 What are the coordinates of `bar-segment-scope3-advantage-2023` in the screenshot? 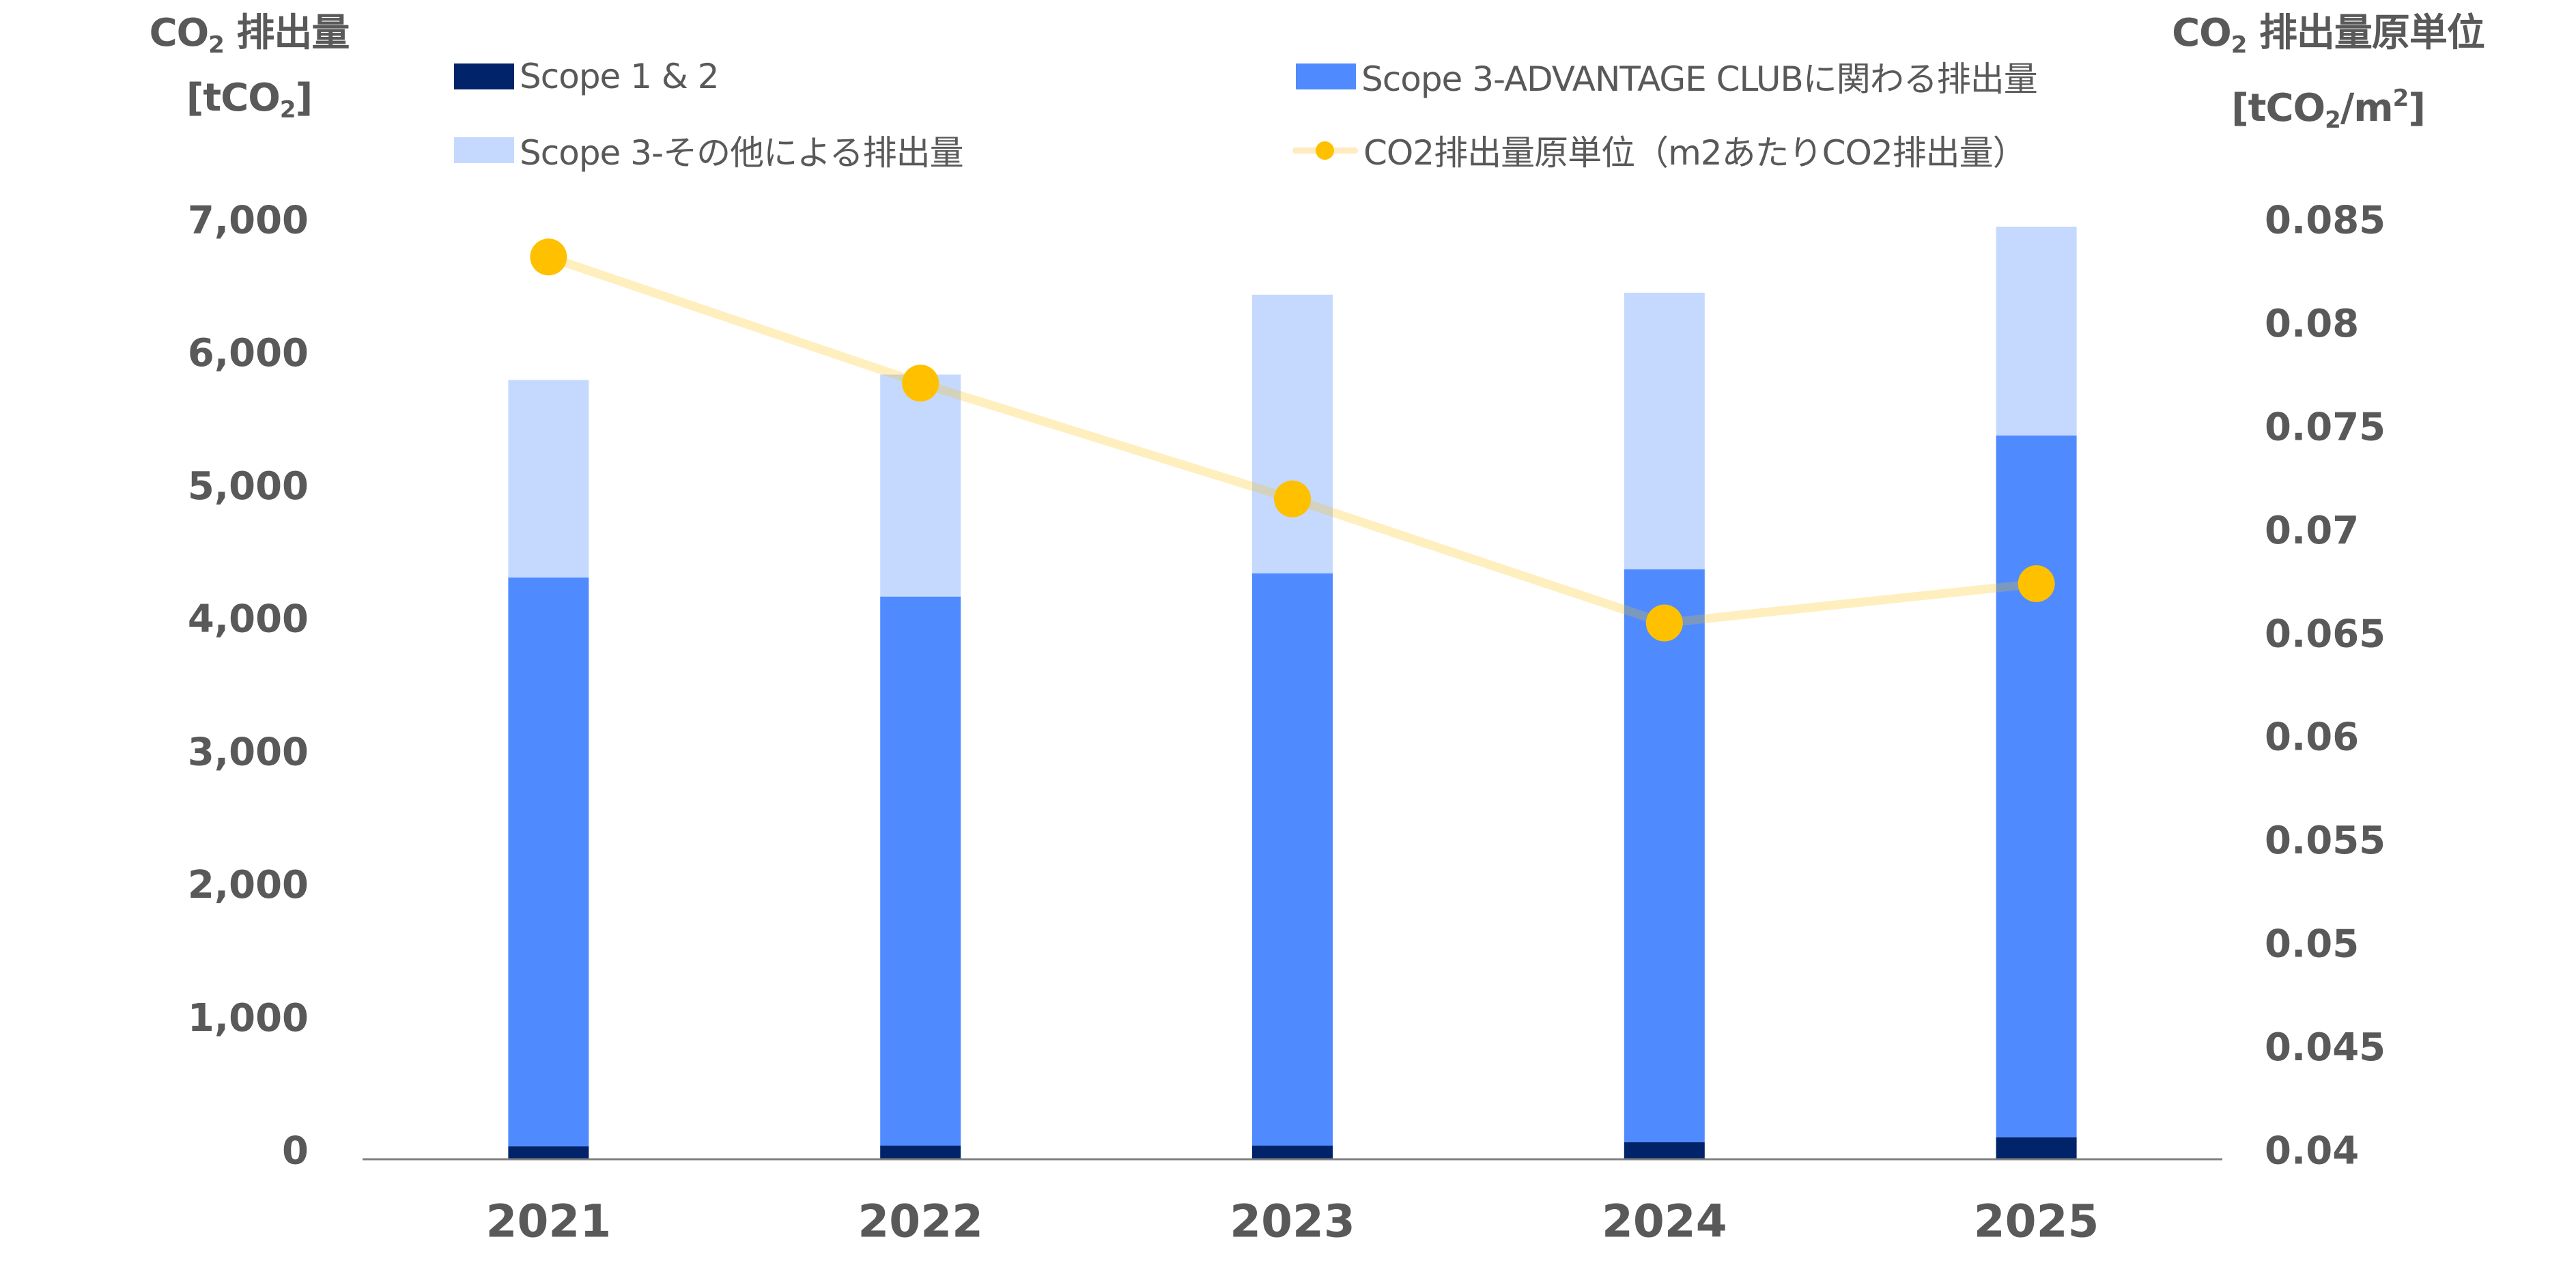 It's located at (1292, 859).